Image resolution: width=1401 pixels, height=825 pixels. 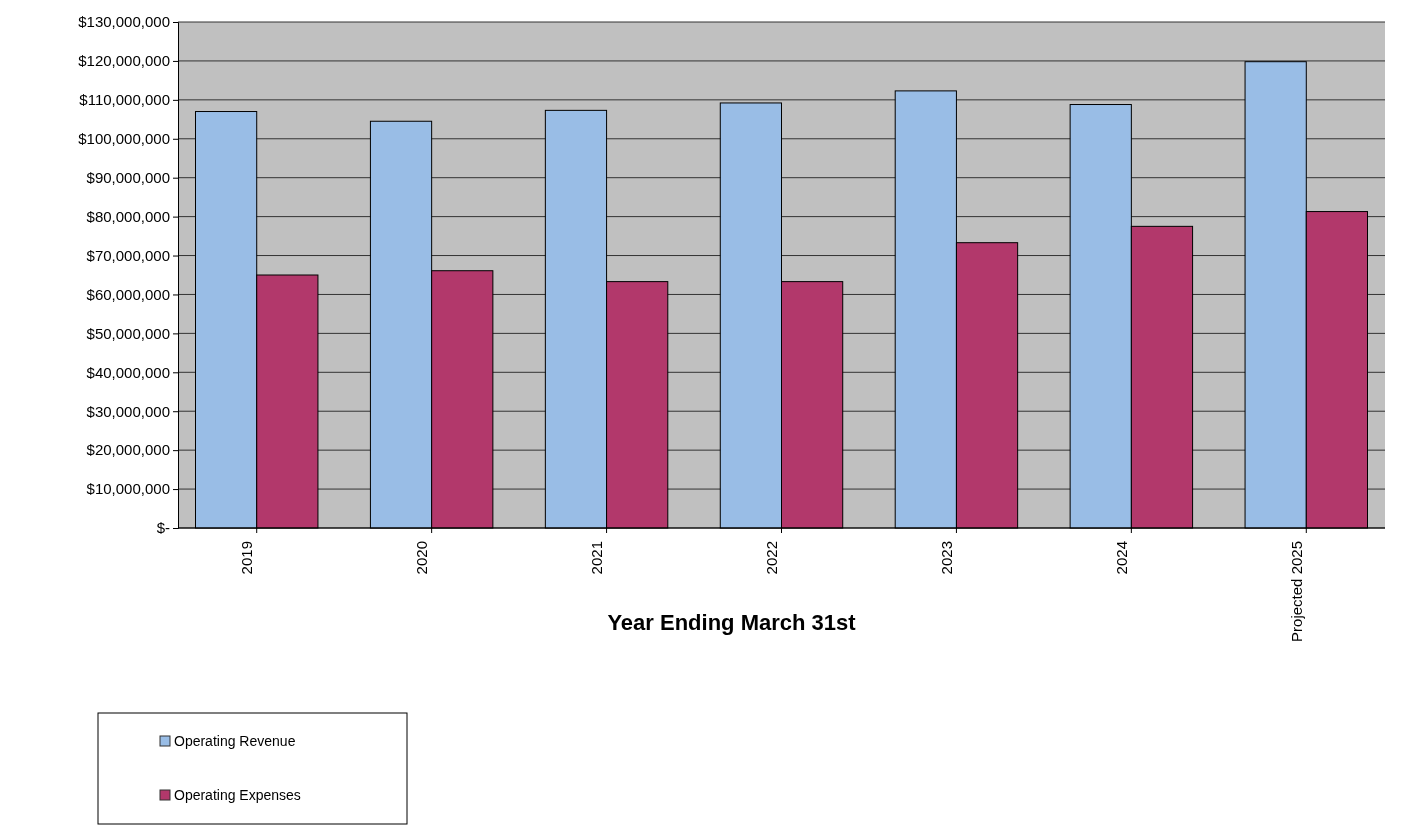 What do you see at coordinates (422, 558) in the screenshot?
I see `x-tick-label: 2020` at bounding box center [422, 558].